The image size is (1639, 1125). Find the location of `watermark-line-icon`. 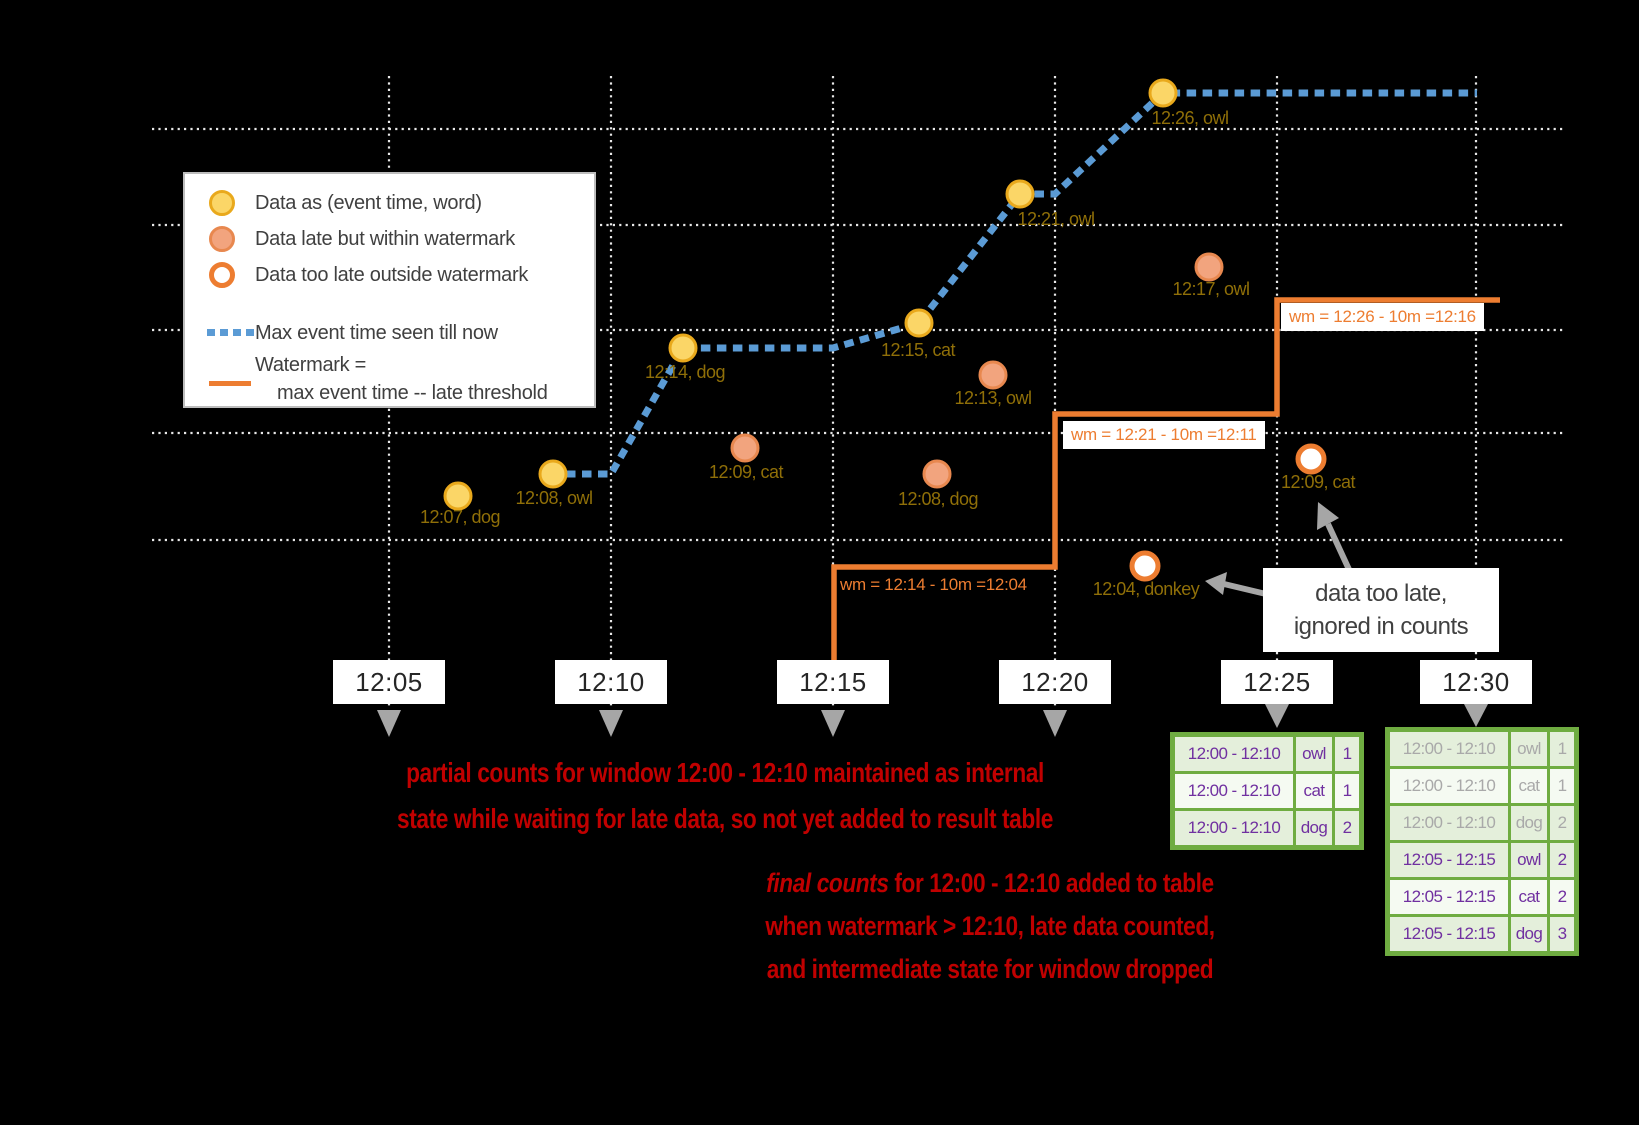

watermark-line-icon is located at coordinates (230, 383).